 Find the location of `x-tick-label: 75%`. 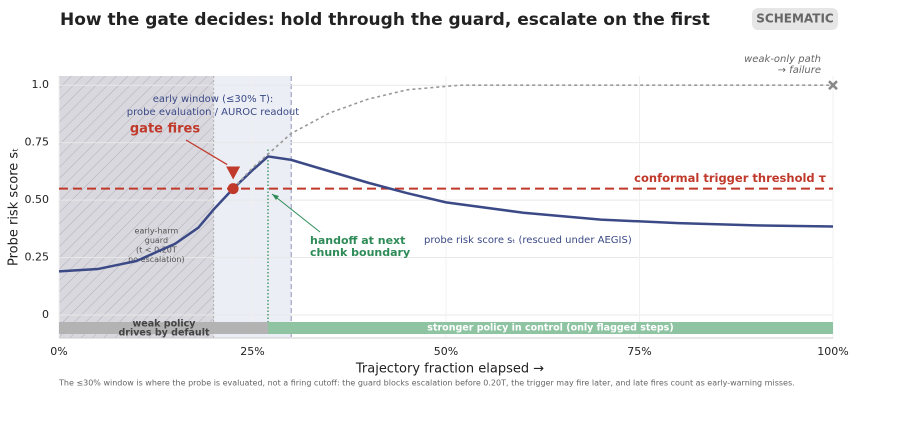

x-tick-label: 75% is located at coordinates (639, 351).